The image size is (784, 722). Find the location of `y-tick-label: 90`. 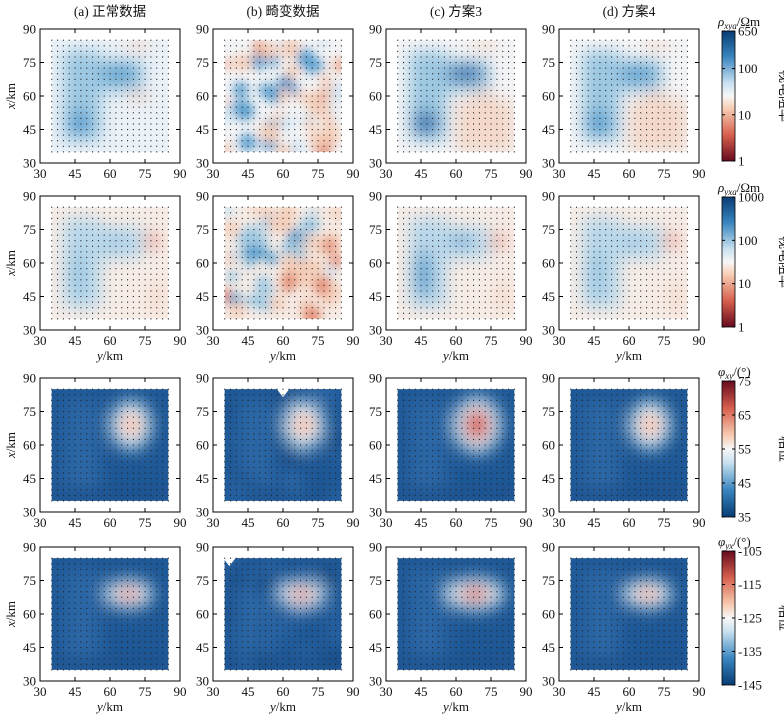

y-tick-label: 90 is located at coordinates (548, 29).